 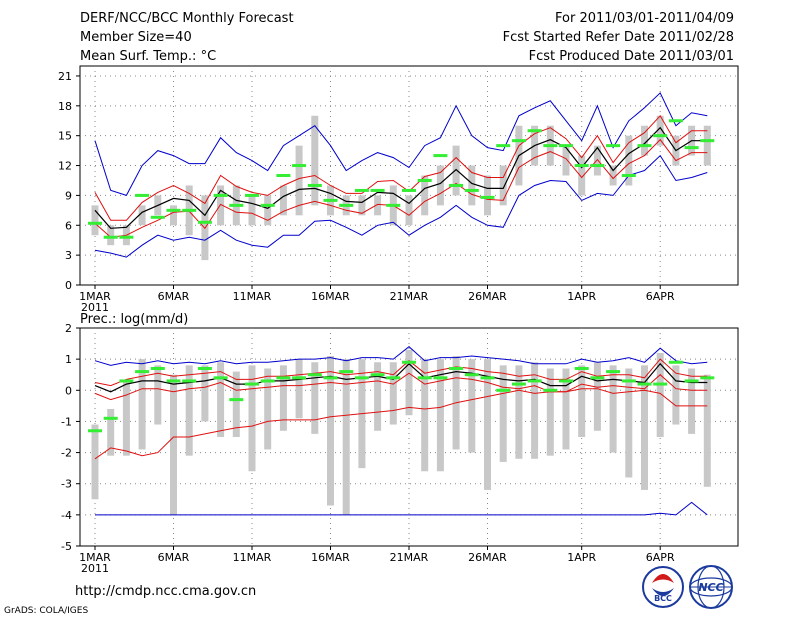 What do you see at coordinates (409, 296) in the screenshot?
I see `x-tick-label: 21MAR` at bounding box center [409, 296].